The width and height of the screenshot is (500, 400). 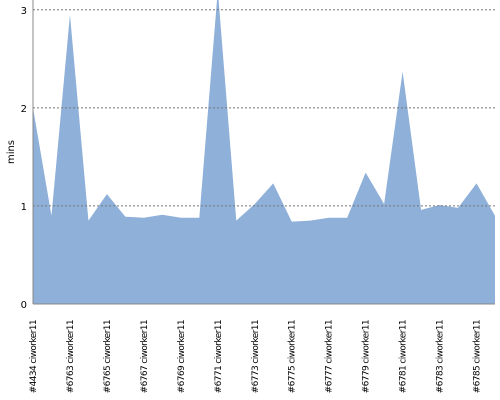 What do you see at coordinates (441, 356) in the screenshot?
I see `x-tick-label: #6783 ciworker11` at bounding box center [441, 356].